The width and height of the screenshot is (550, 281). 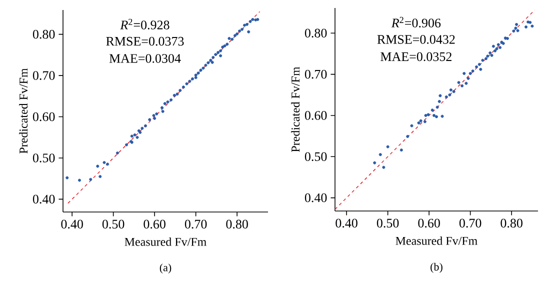 I want to click on text: (b), so click(x=436, y=267).